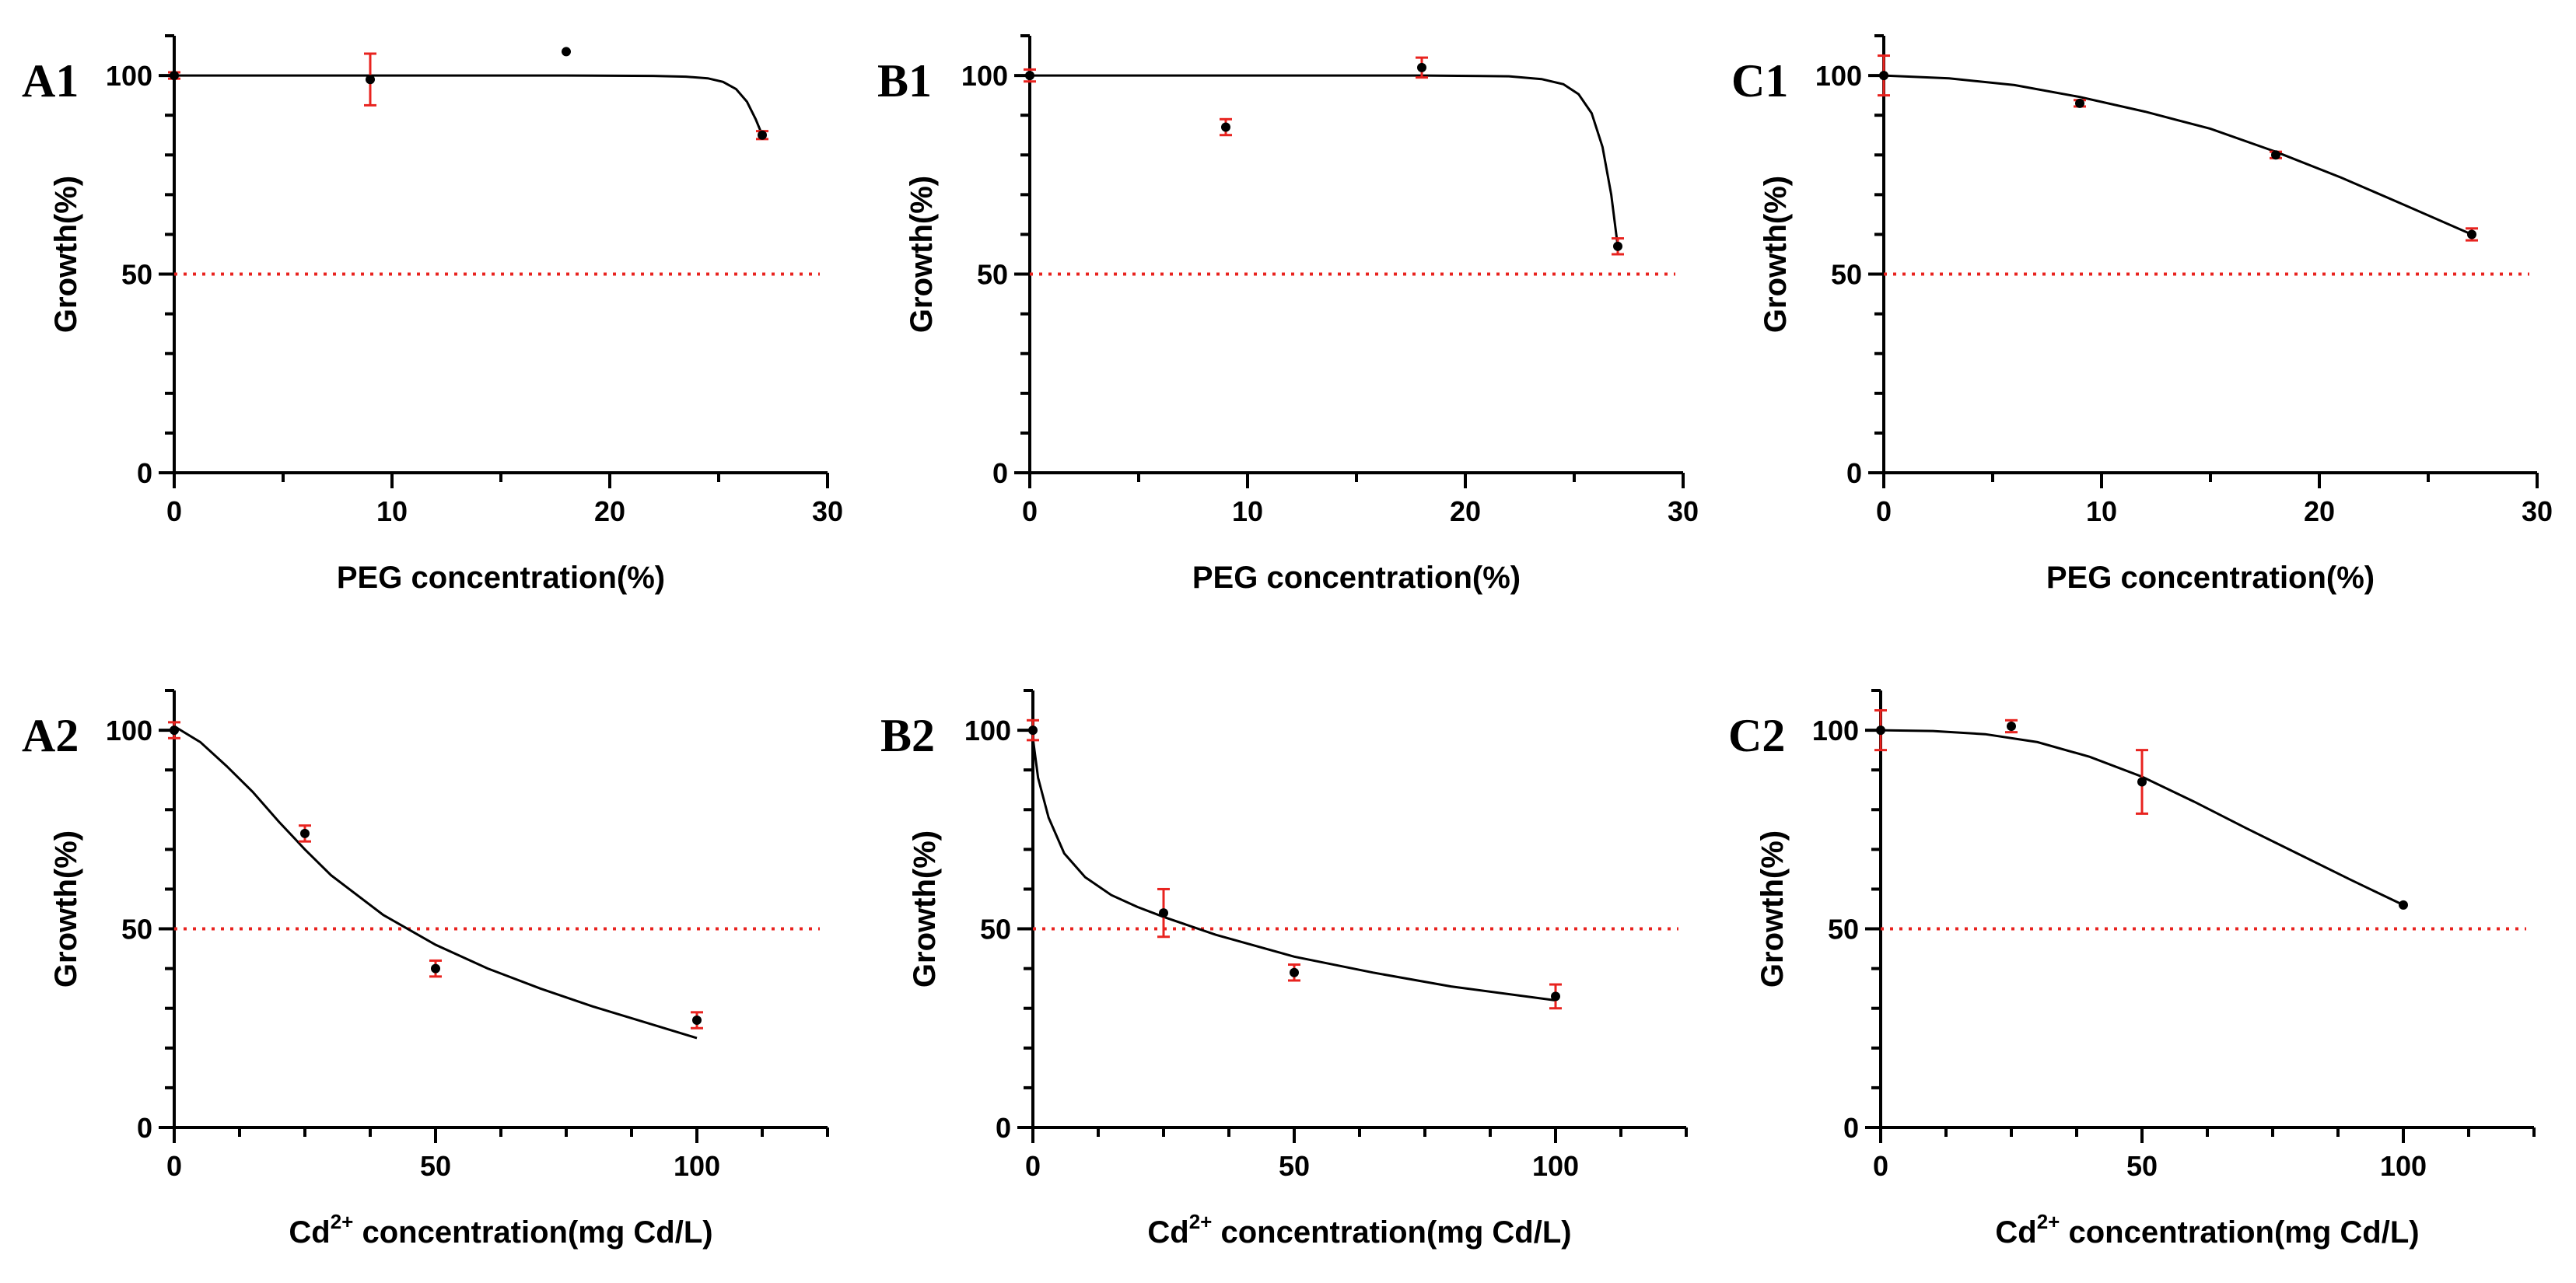 The width and height of the screenshot is (2576, 1283). Describe the element at coordinates (905, 81) in the screenshot. I see `panel-label: B1` at that location.